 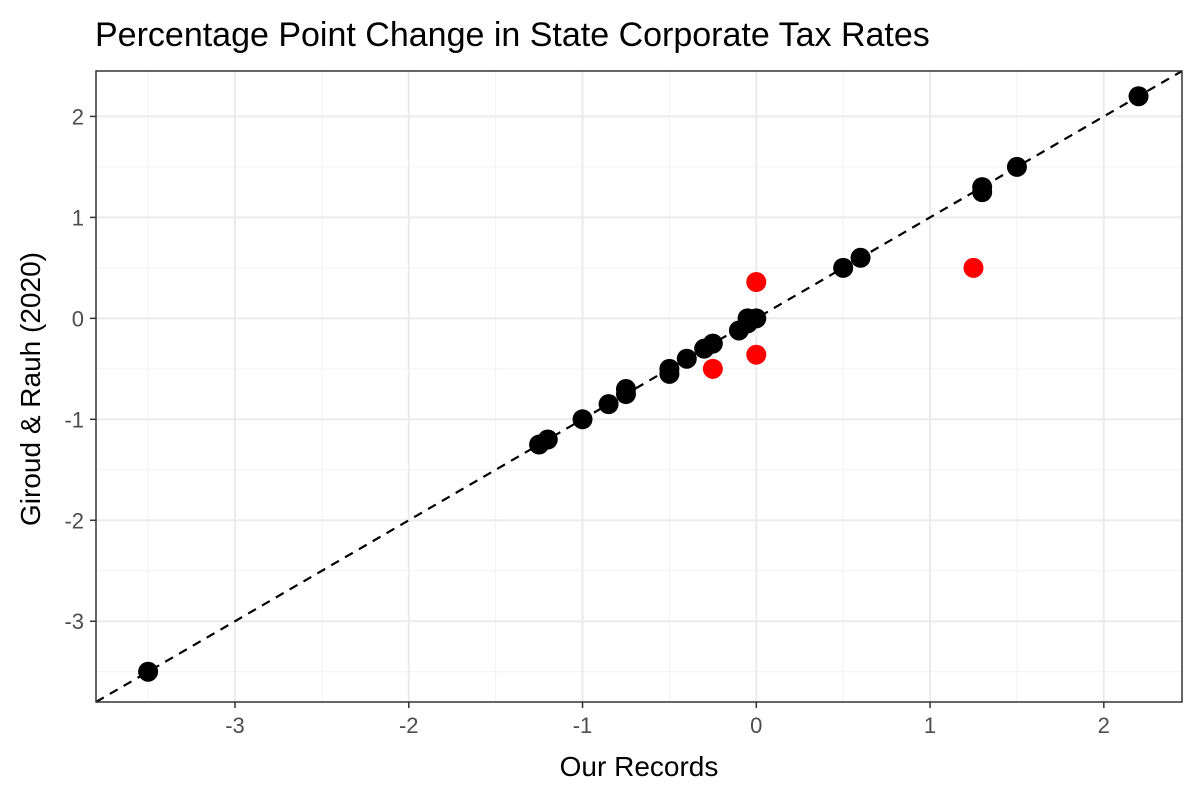 What do you see at coordinates (74, 419) in the screenshot?
I see `y-tick-label: -1` at bounding box center [74, 419].